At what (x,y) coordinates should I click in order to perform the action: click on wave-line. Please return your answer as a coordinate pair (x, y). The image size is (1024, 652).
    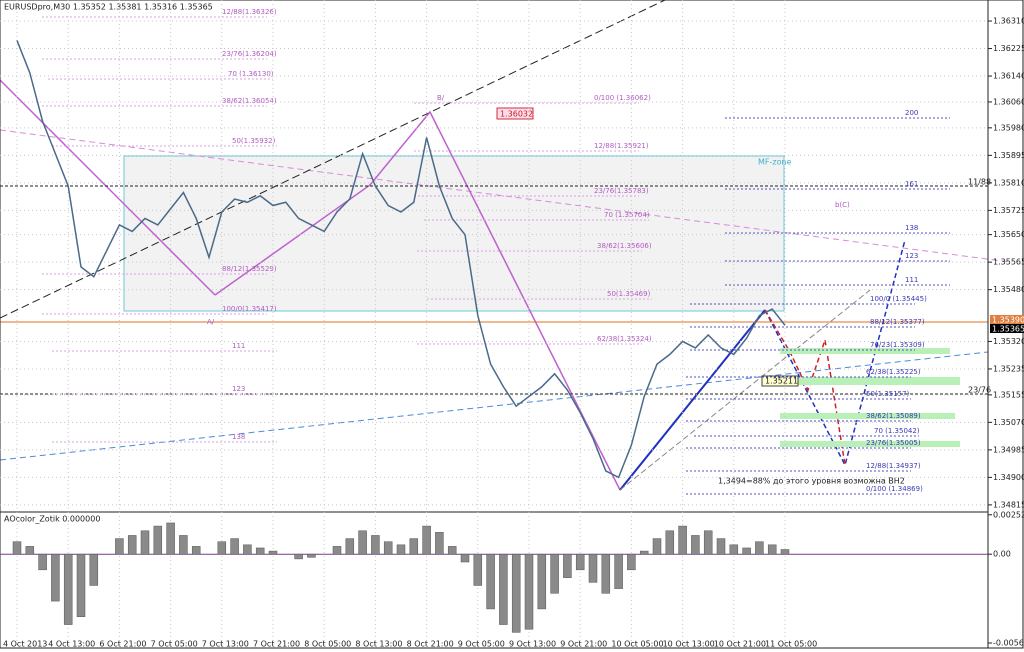
    Looking at the image, I should click on (108, 187).